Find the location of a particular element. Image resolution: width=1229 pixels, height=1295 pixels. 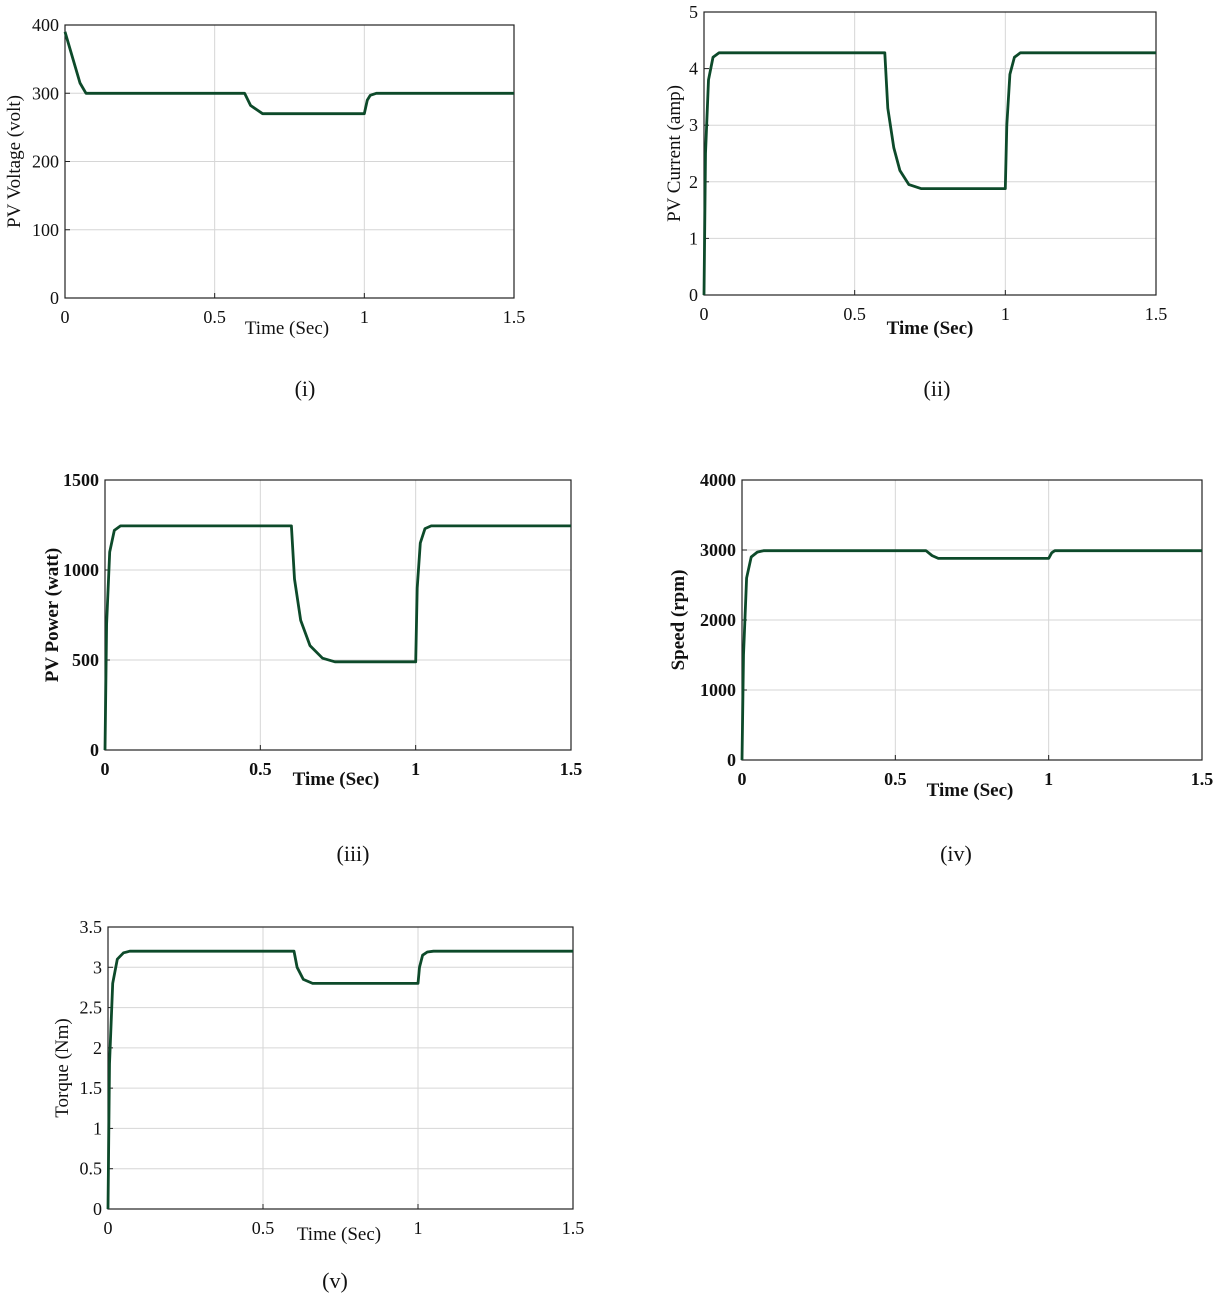

y-axis-label: Torque (Nm) is located at coordinates (62, 1067).